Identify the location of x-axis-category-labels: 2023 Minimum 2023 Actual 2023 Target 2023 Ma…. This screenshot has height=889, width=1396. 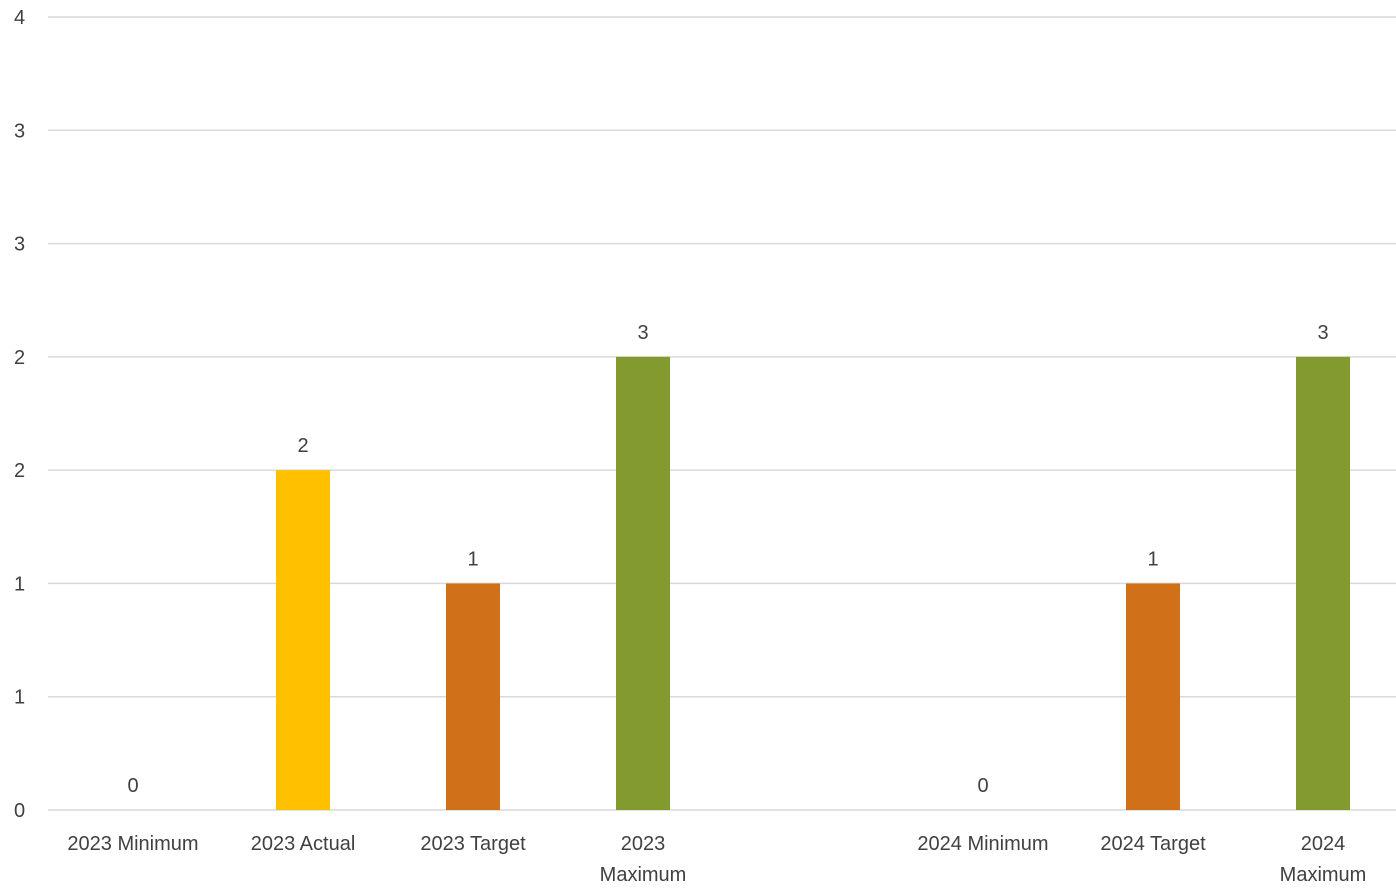
(716, 859).